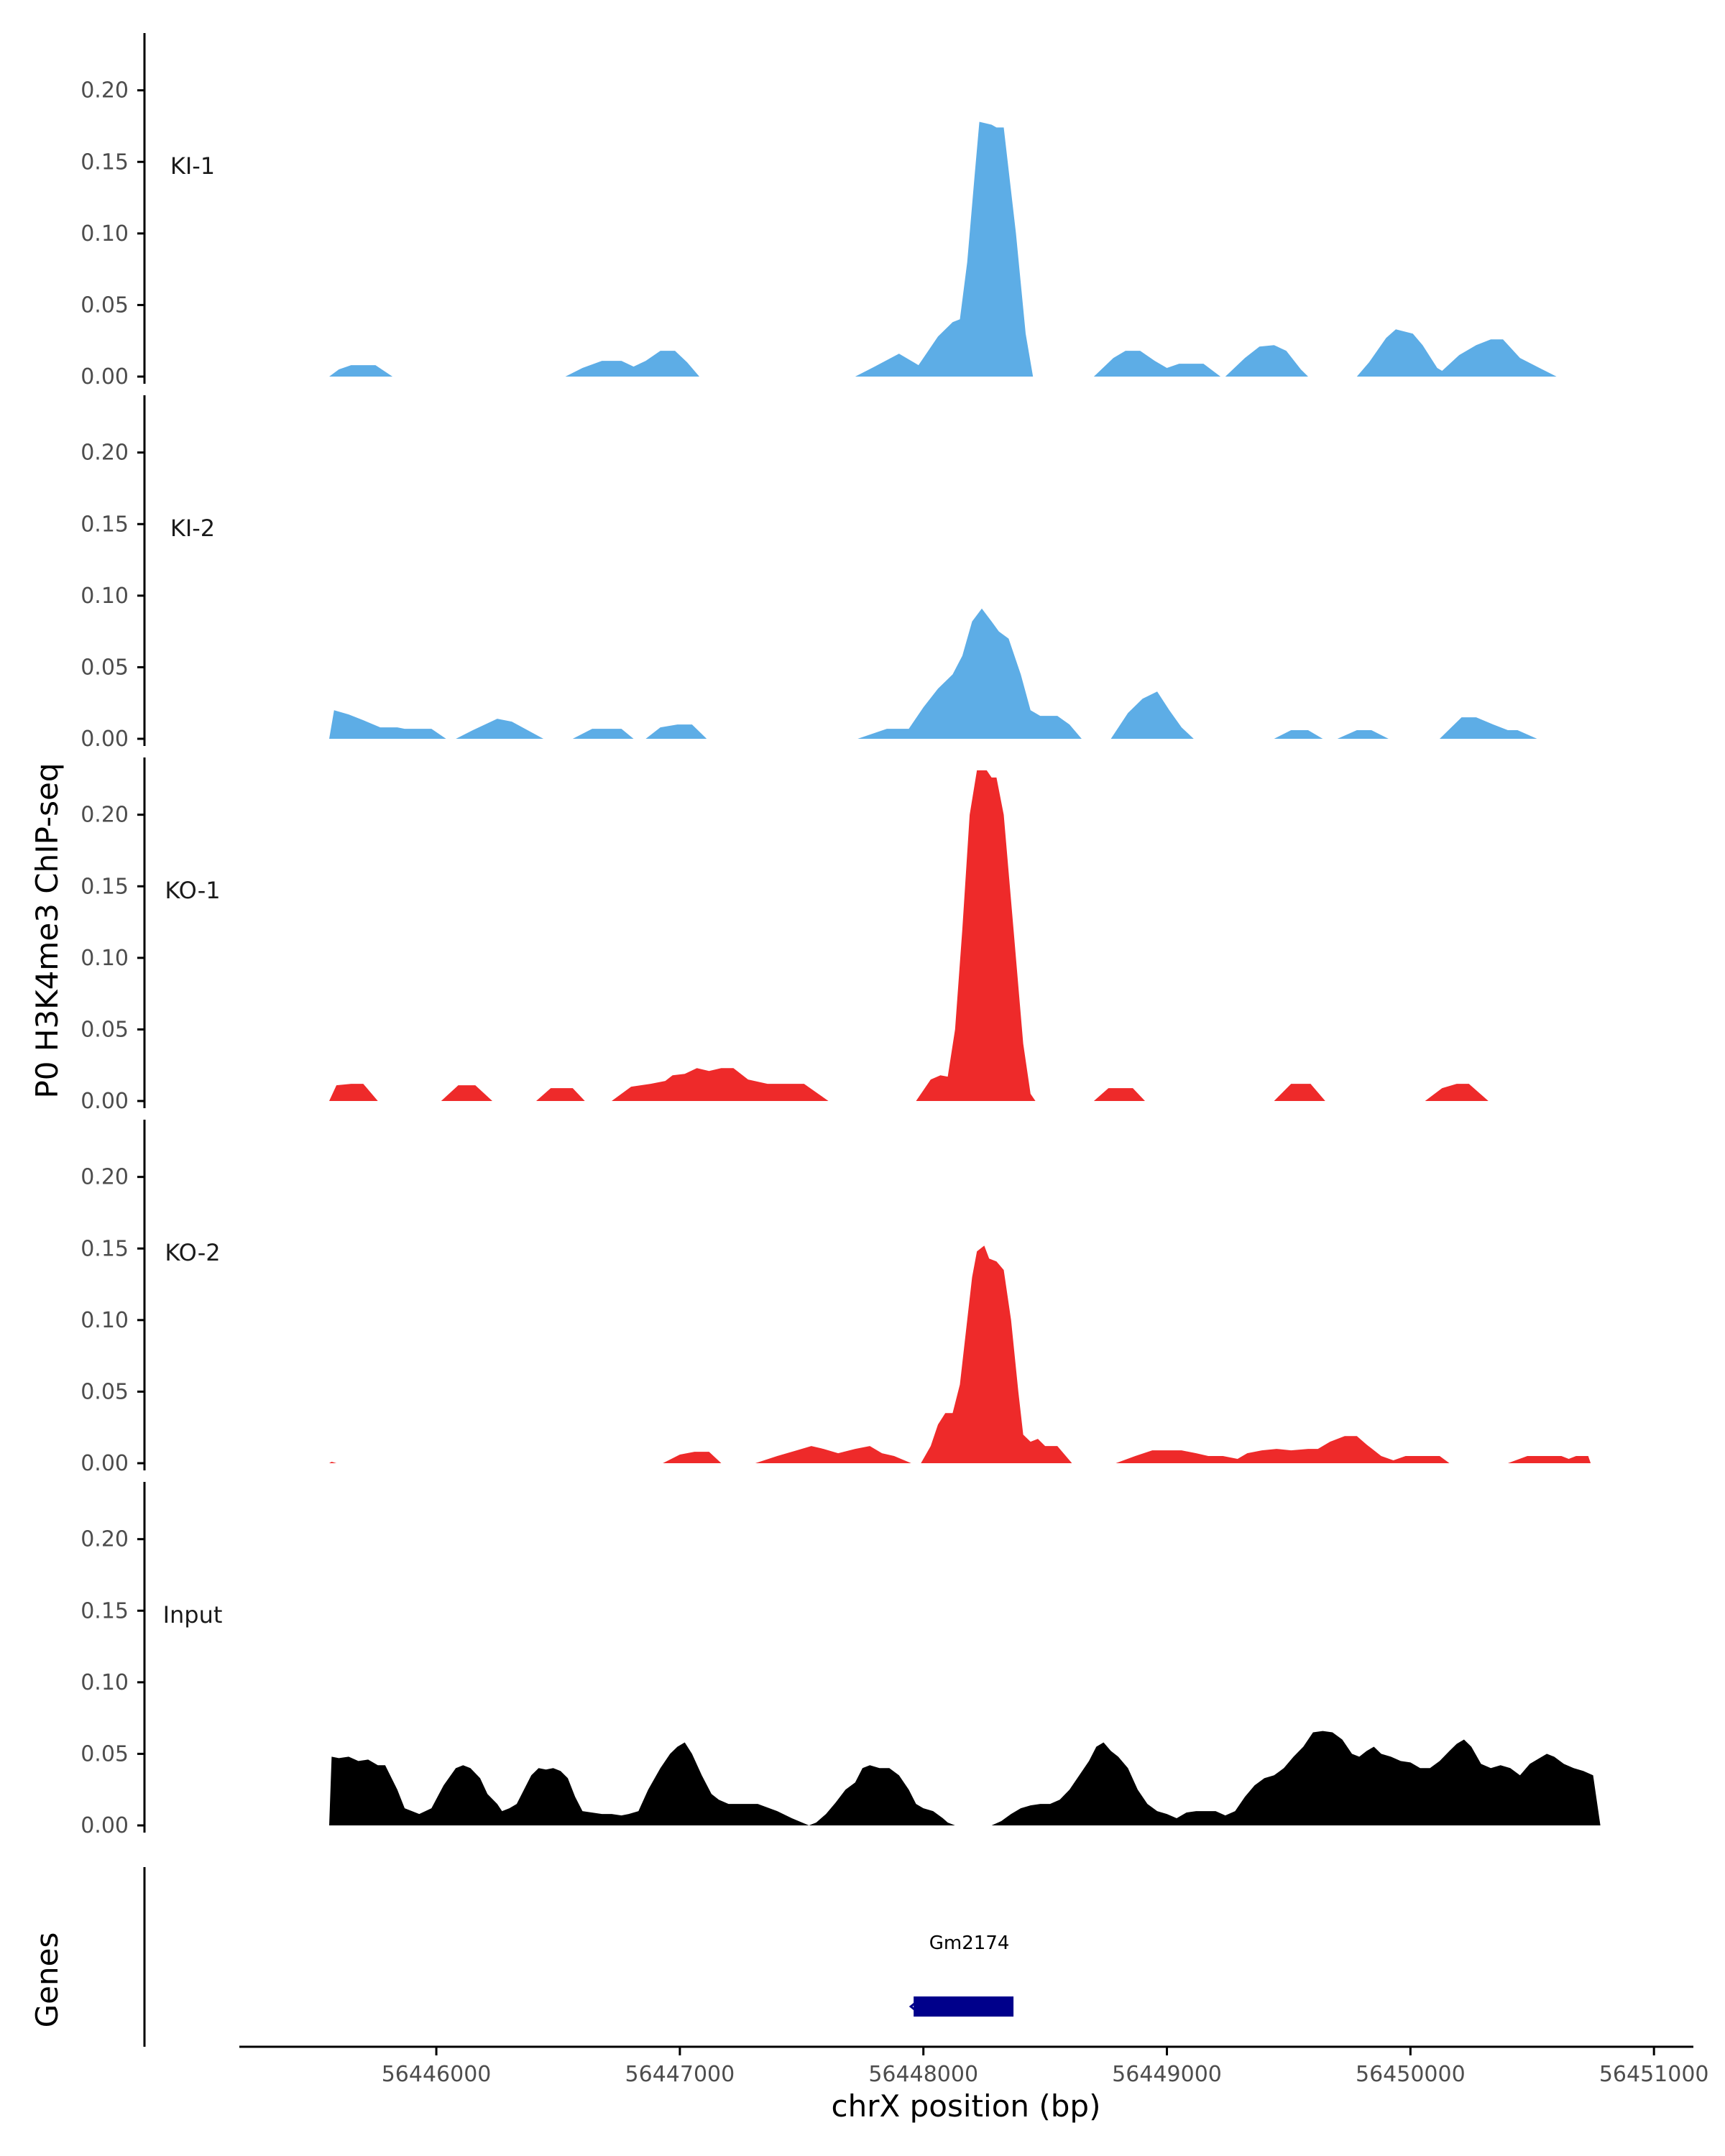 Image resolution: width=1725 pixels, height=2156 pixels. I want to click on track-ko-1: 0.00 0.05 0.10 0.15 0.20 KO-1, so click(784, 935).